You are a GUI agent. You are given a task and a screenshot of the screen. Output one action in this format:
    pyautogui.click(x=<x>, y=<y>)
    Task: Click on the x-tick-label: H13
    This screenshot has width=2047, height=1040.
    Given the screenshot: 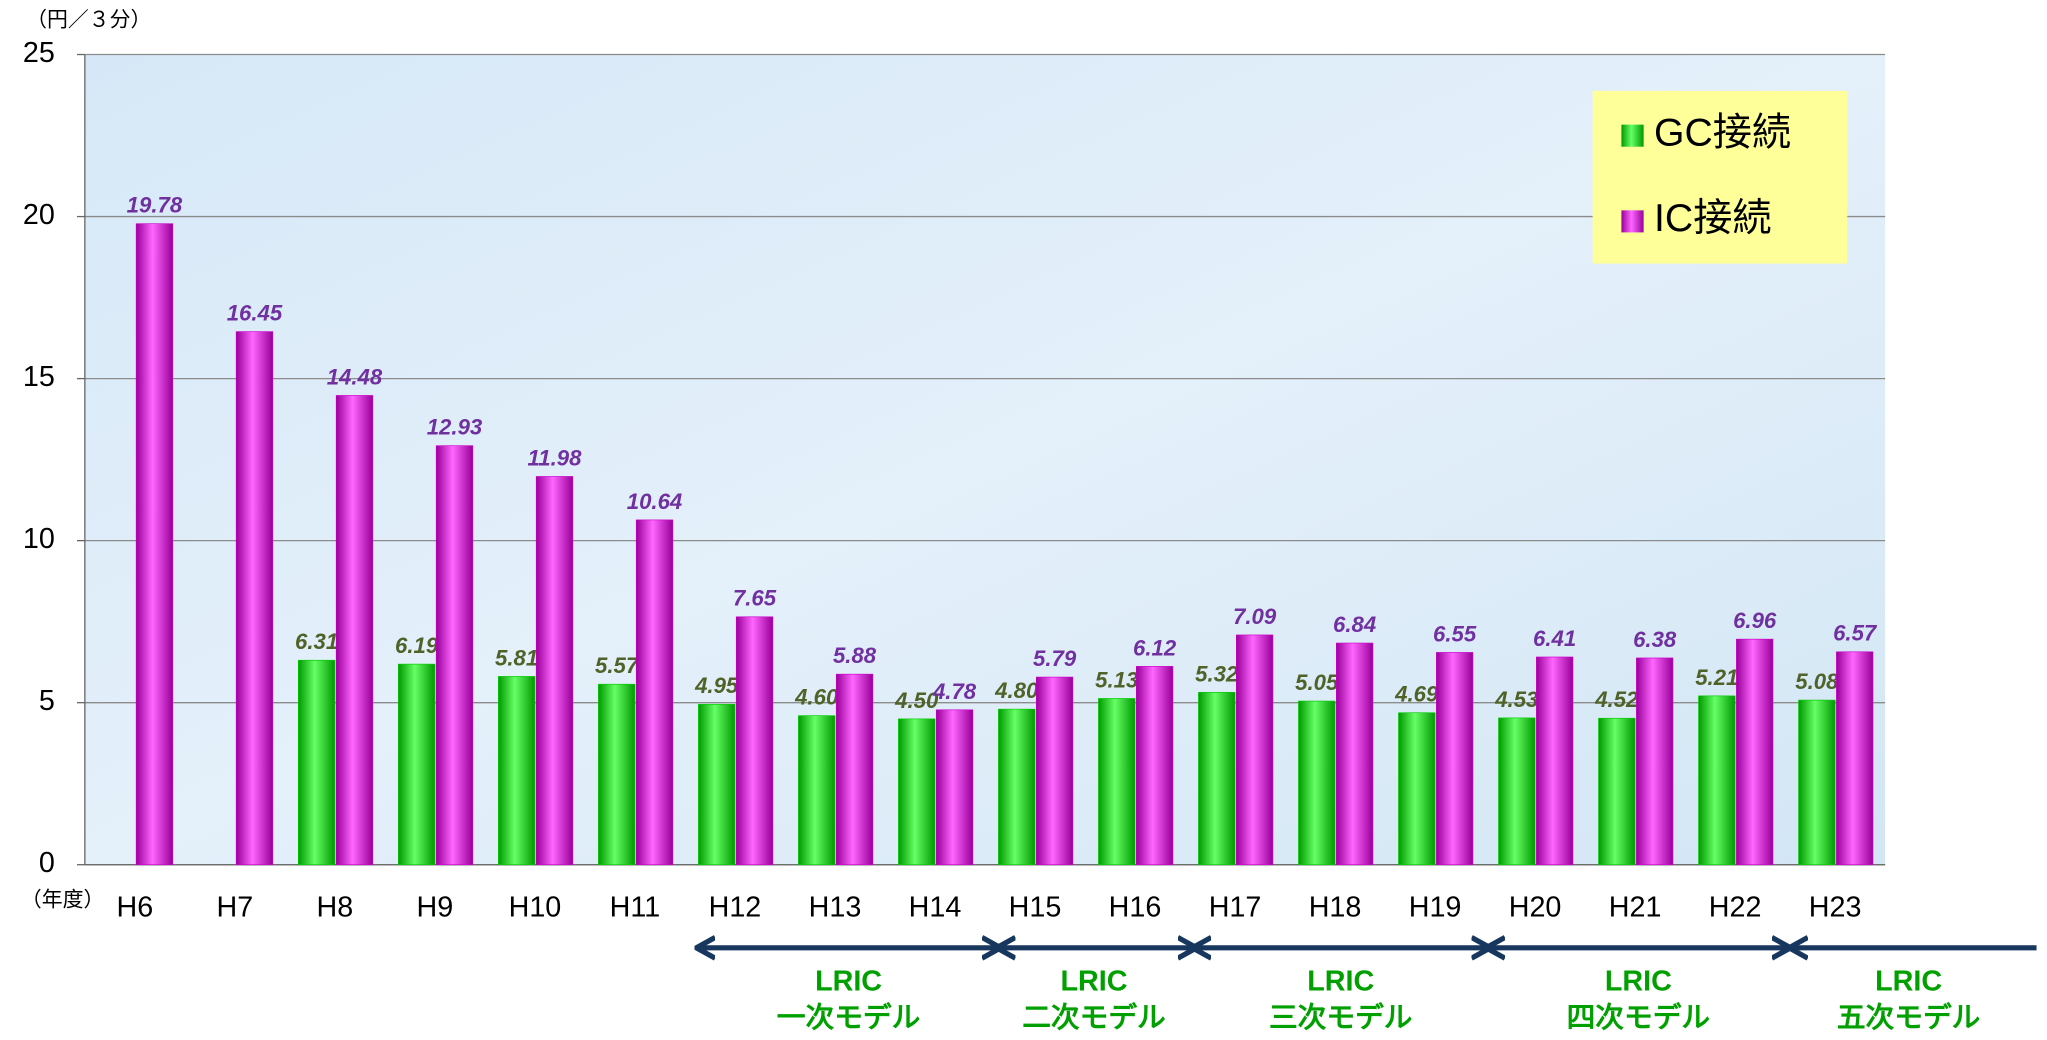 What is the action you would take?
    pyautogui.click(x=835, y=907)
    